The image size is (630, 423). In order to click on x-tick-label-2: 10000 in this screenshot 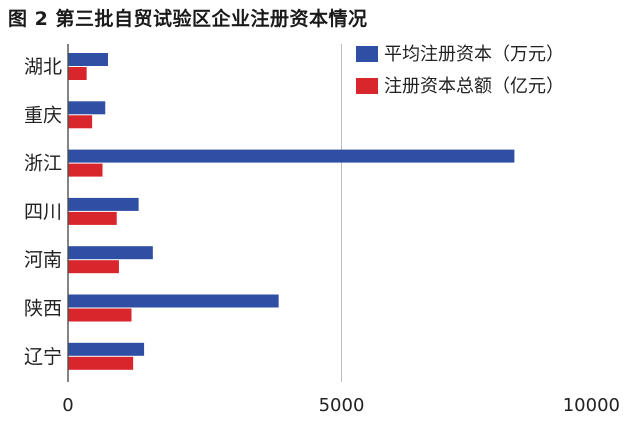, I will do `click(591, 405)`.